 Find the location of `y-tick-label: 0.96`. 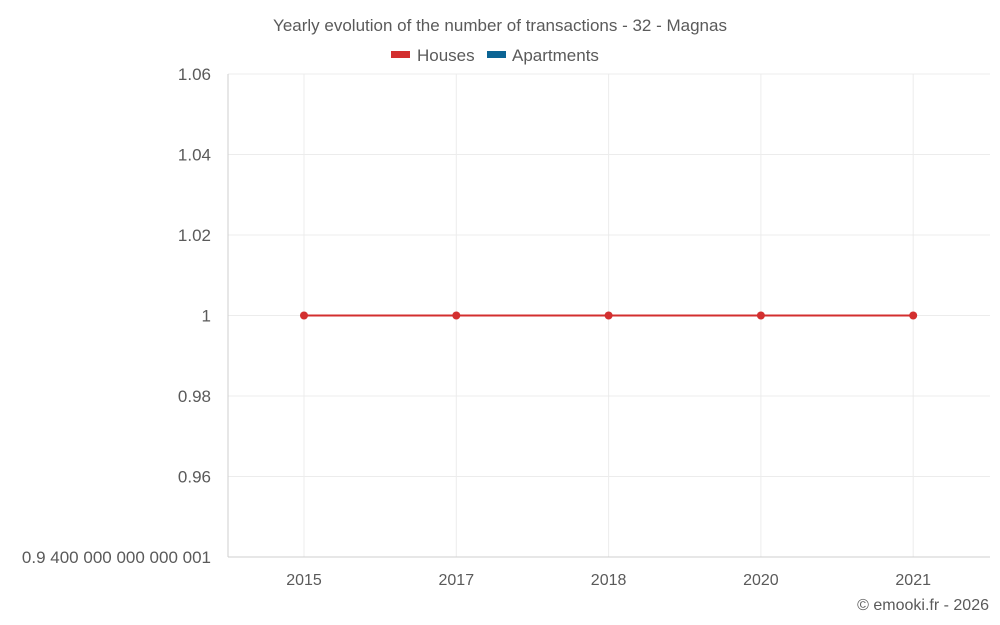

y-tick-label: 0.96 is located at coordinates (194, 477).